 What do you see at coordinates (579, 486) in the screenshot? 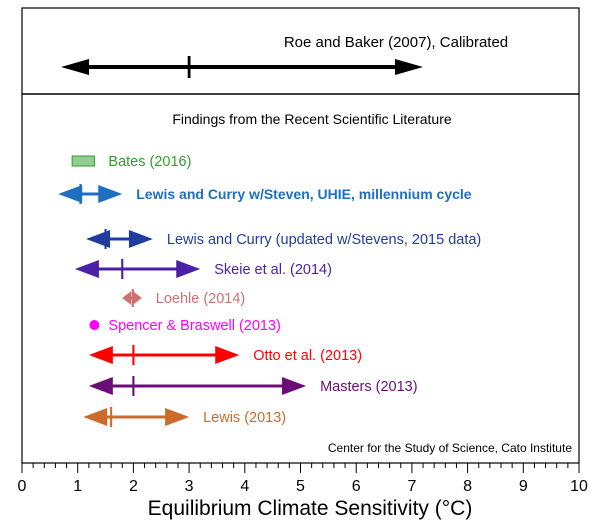
I see `x-tick-label: 10` at bounding box center [579, 486].